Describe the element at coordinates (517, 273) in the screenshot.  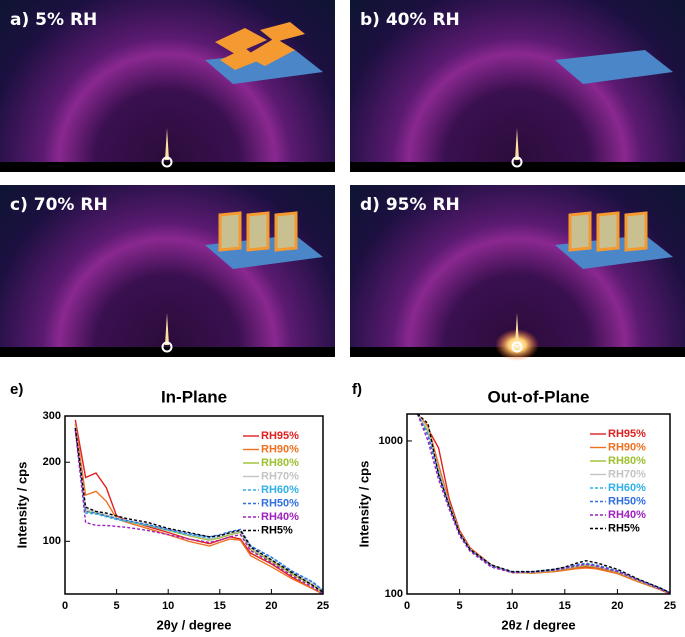
I see `scattering-image: d) 95% RH` at that location.